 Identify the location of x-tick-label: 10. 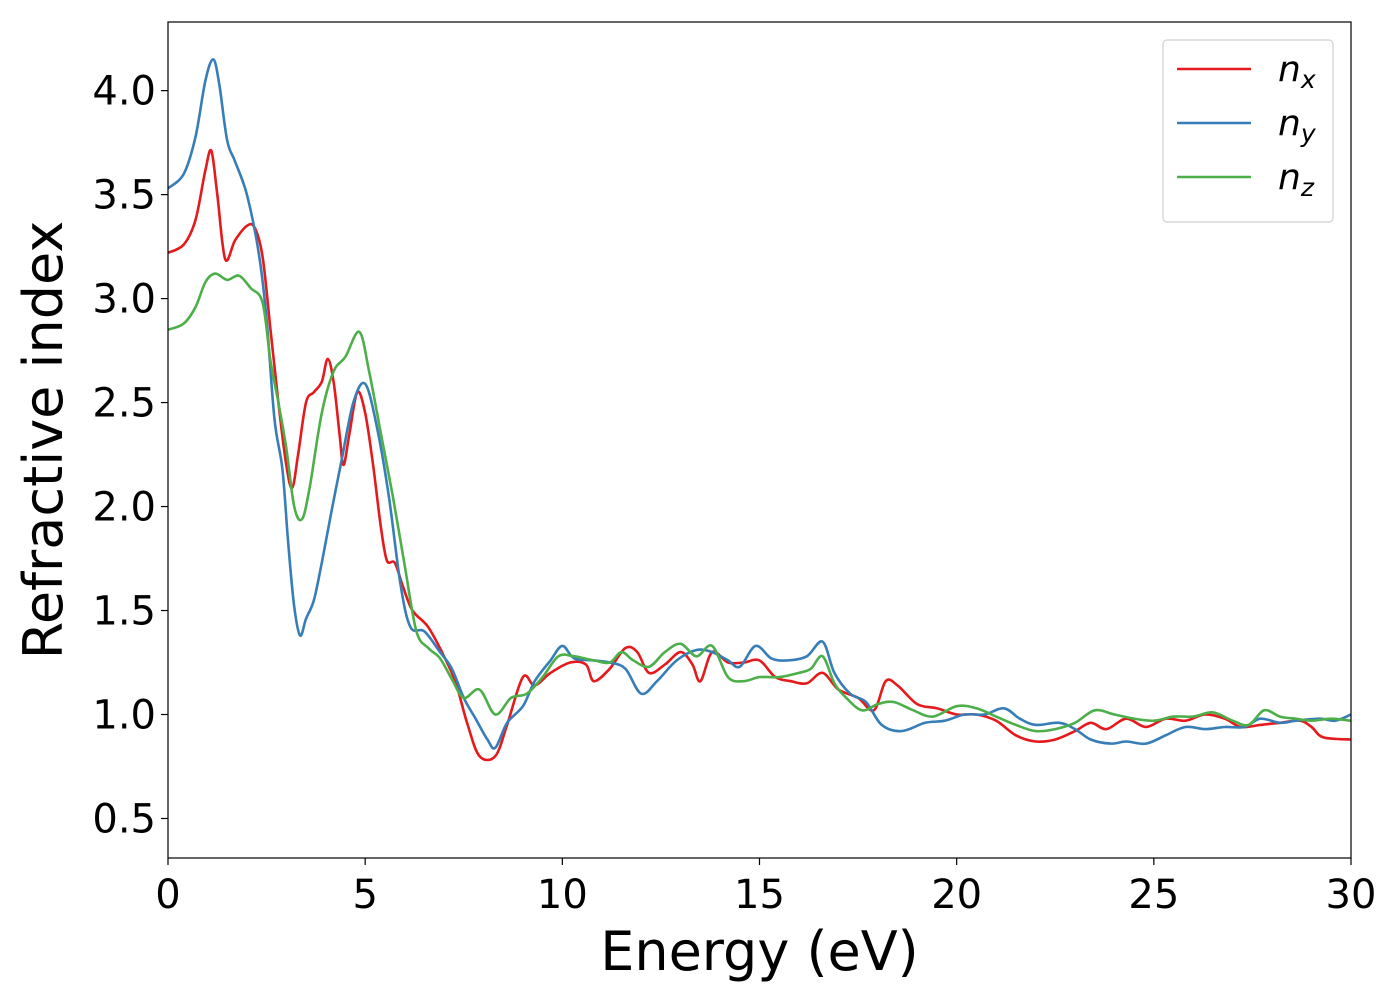
(562, 895).